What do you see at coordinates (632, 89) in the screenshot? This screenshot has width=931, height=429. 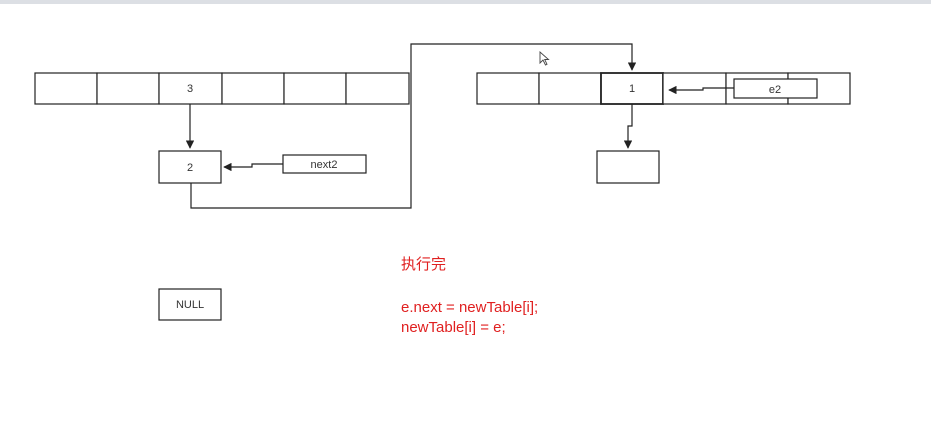 I see `right-table-cell-2-label: 1` at bounding box center [632, 89].